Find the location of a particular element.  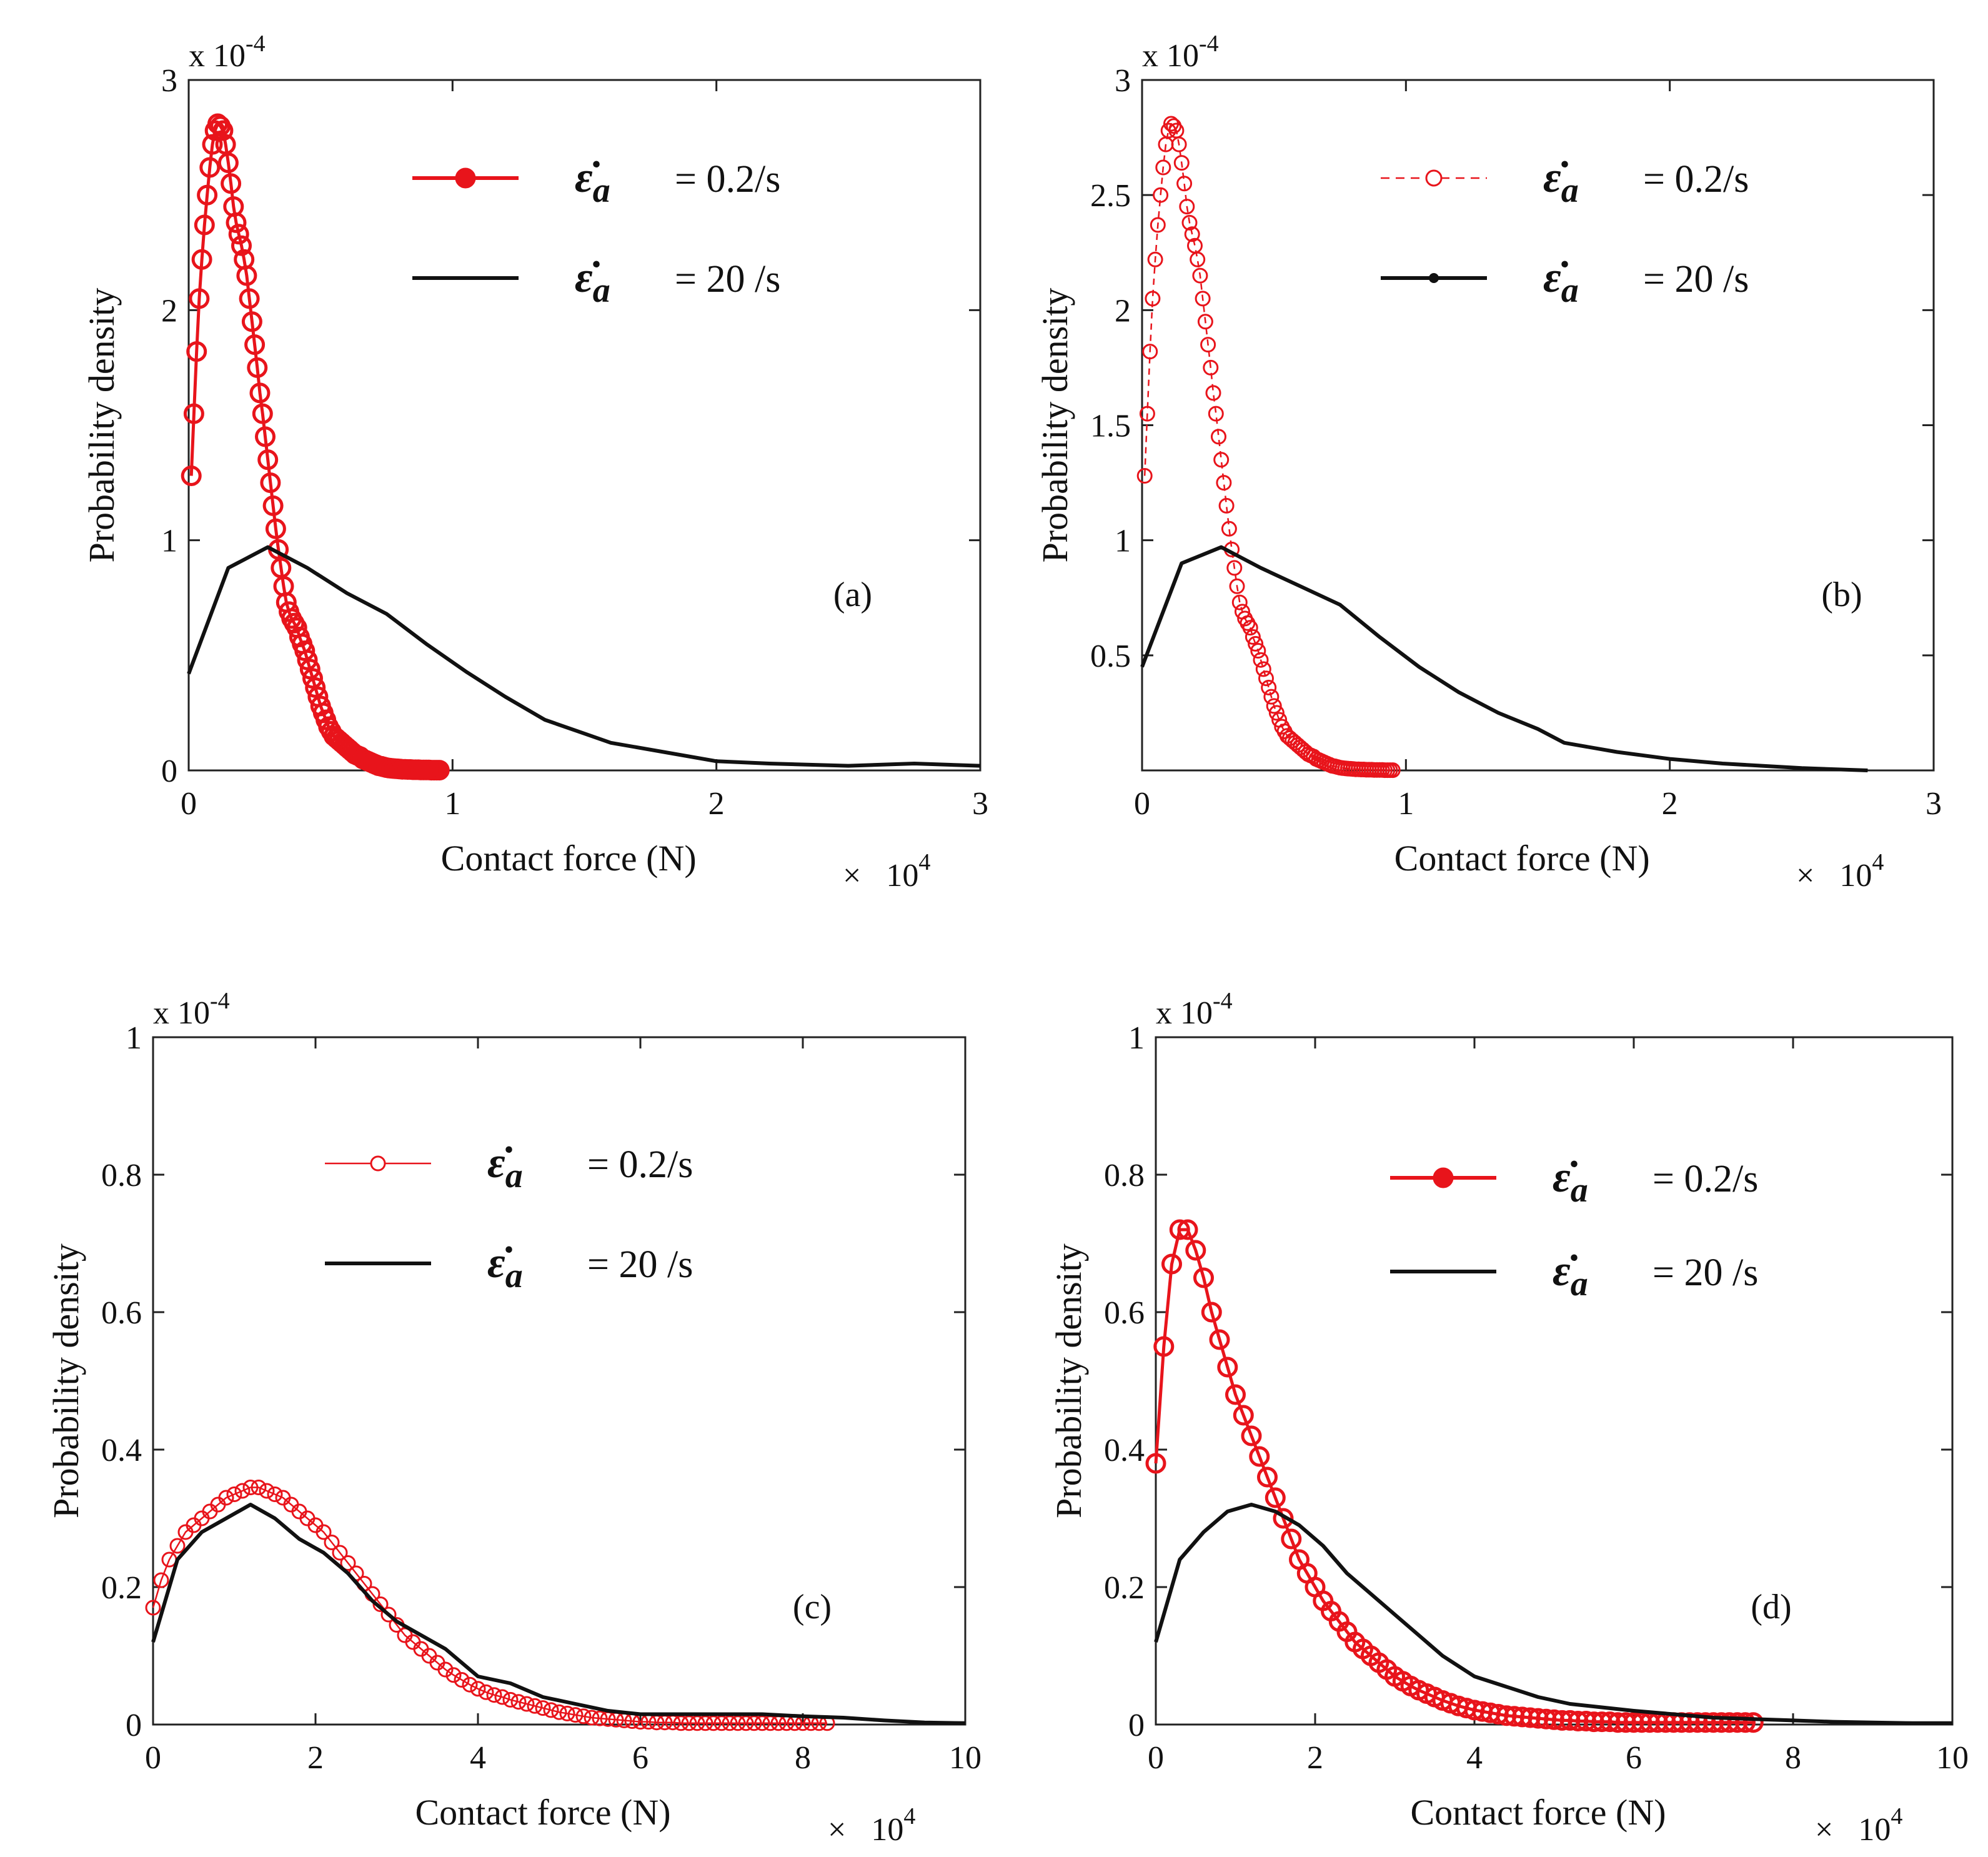

y-tick-label: 0.6 is located at coordinates (1124, 1313).